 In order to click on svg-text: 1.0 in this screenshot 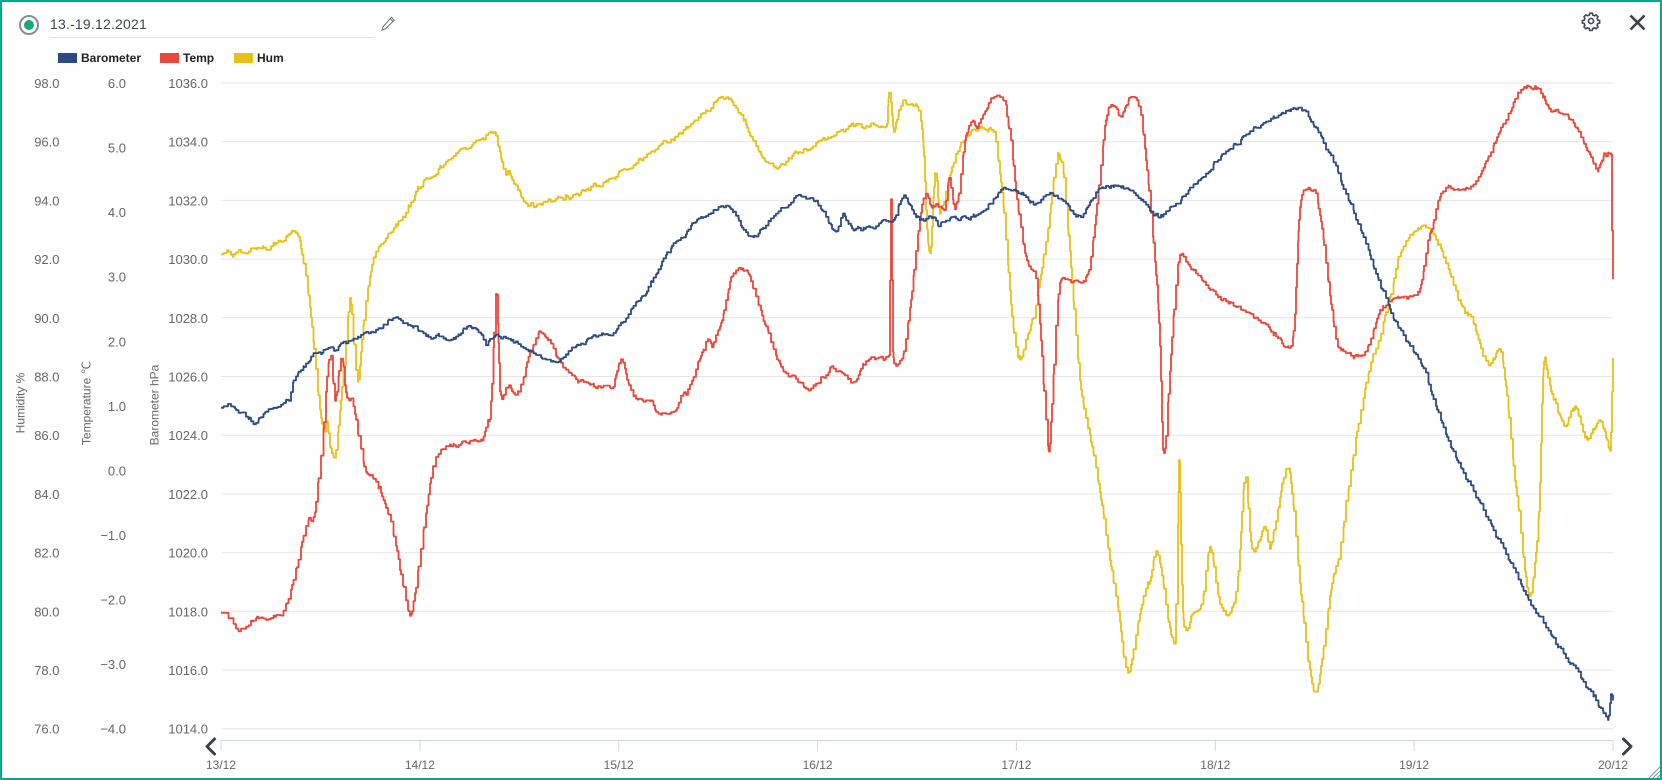, I will do `click(117, 406)`.